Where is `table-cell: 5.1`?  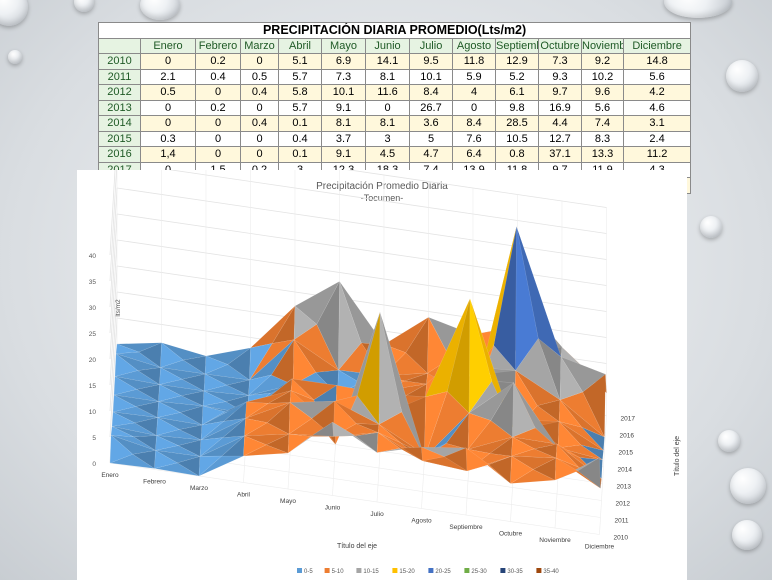 table-cell: 5.1 is located at coordinates (300, 61).